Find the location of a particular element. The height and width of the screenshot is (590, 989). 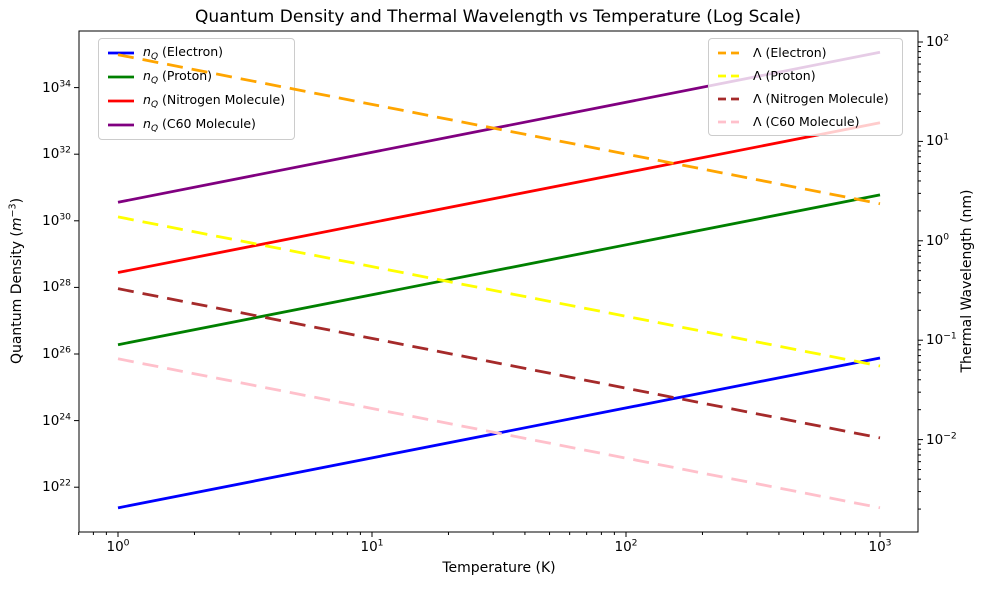

right-tick-label: 10⁰ is located at coordinates (938, 240).